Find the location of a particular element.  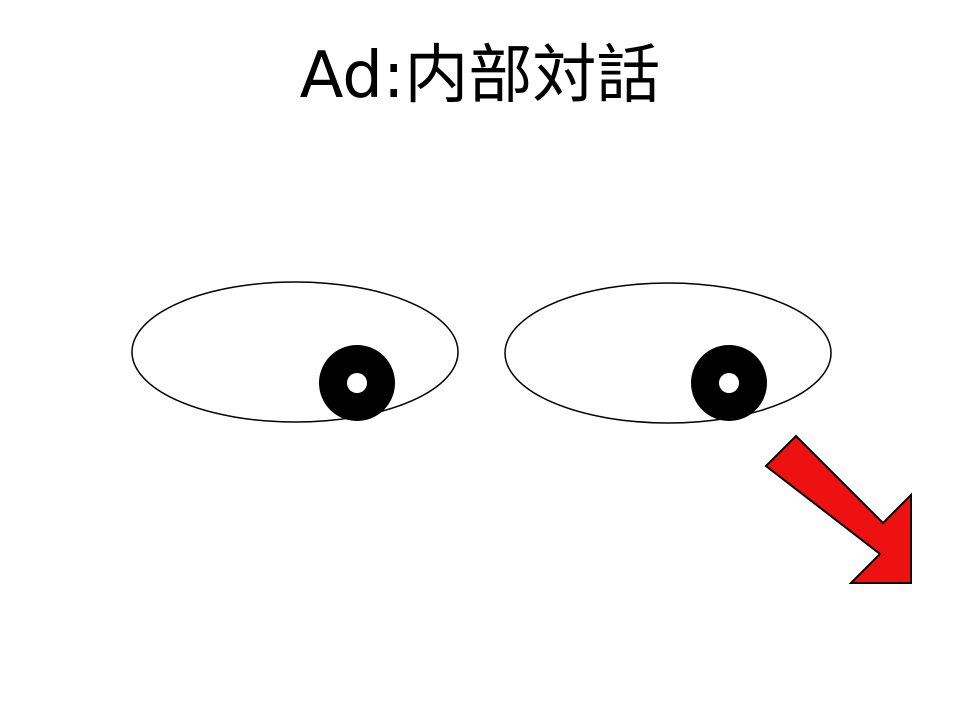

left-eye is located at coordinates (295, 352).